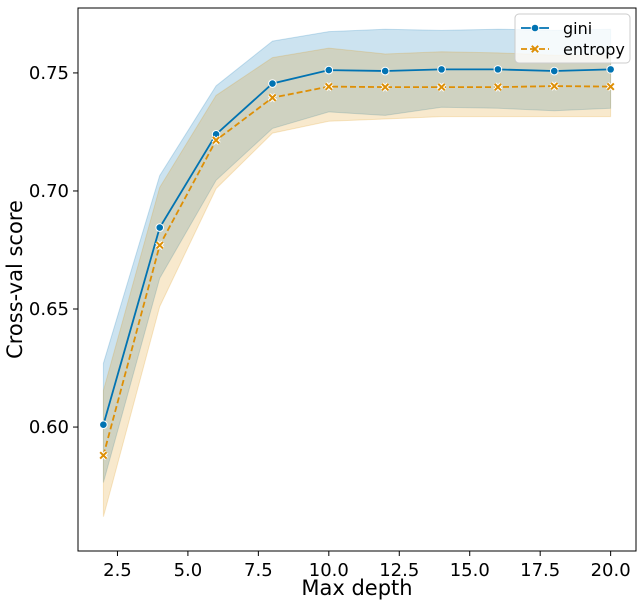 Image resolution: width=642 pixels, height=606 pixels. Describe the element at coordinates (535, 49) in the screenshot. I see `entropy-legend-marker` at that location.